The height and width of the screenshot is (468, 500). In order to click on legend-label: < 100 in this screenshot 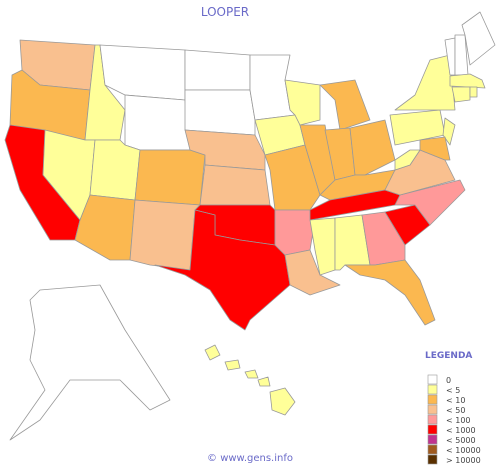, I will do `click(458, 420)`.